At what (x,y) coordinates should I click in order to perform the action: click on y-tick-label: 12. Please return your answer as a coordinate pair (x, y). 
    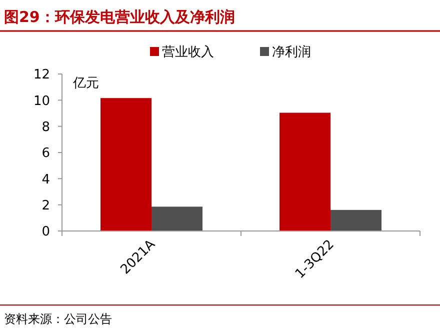
    Looking at the image, I should click on (41, 75).